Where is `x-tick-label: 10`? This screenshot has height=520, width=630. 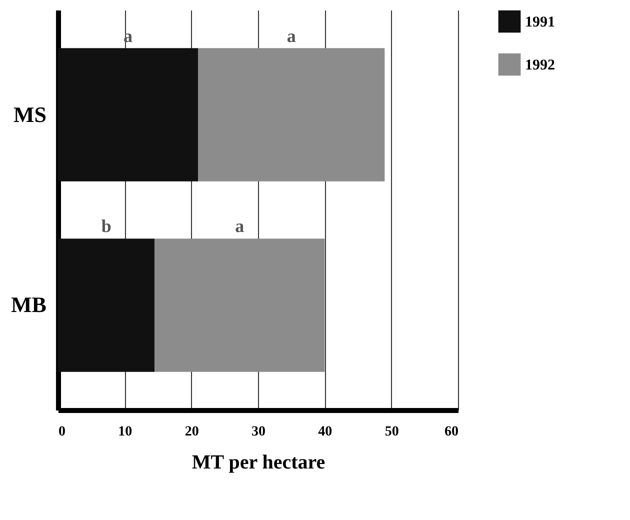
x-tick-label: 10 is located at coordinates (125, 432).